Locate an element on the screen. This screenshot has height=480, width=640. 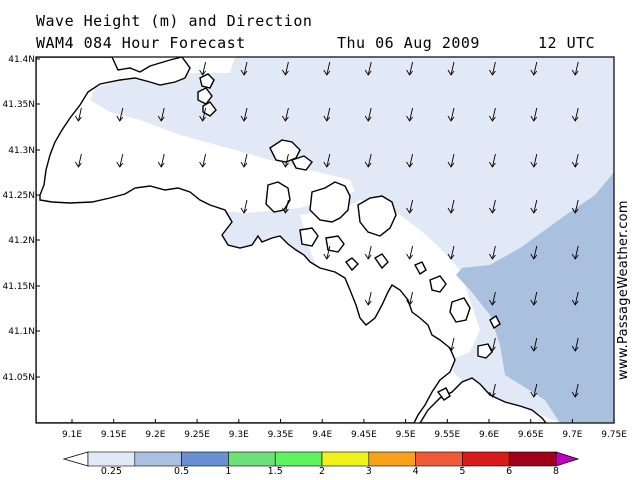
spargi-island is located at coordinates (335, 244).